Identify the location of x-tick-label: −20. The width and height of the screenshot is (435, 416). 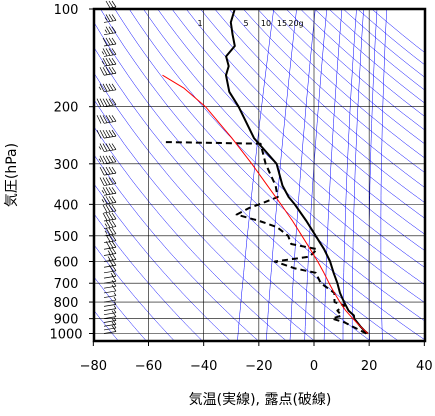
(258, 366).